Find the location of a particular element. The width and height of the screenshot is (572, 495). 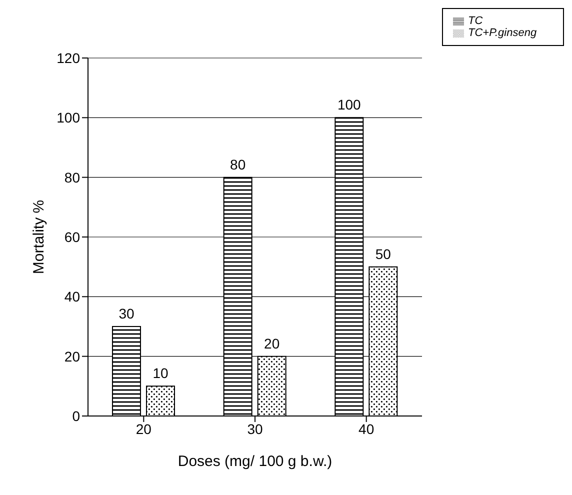

y-tick-label: 100 is located at coordinates (68, 118).